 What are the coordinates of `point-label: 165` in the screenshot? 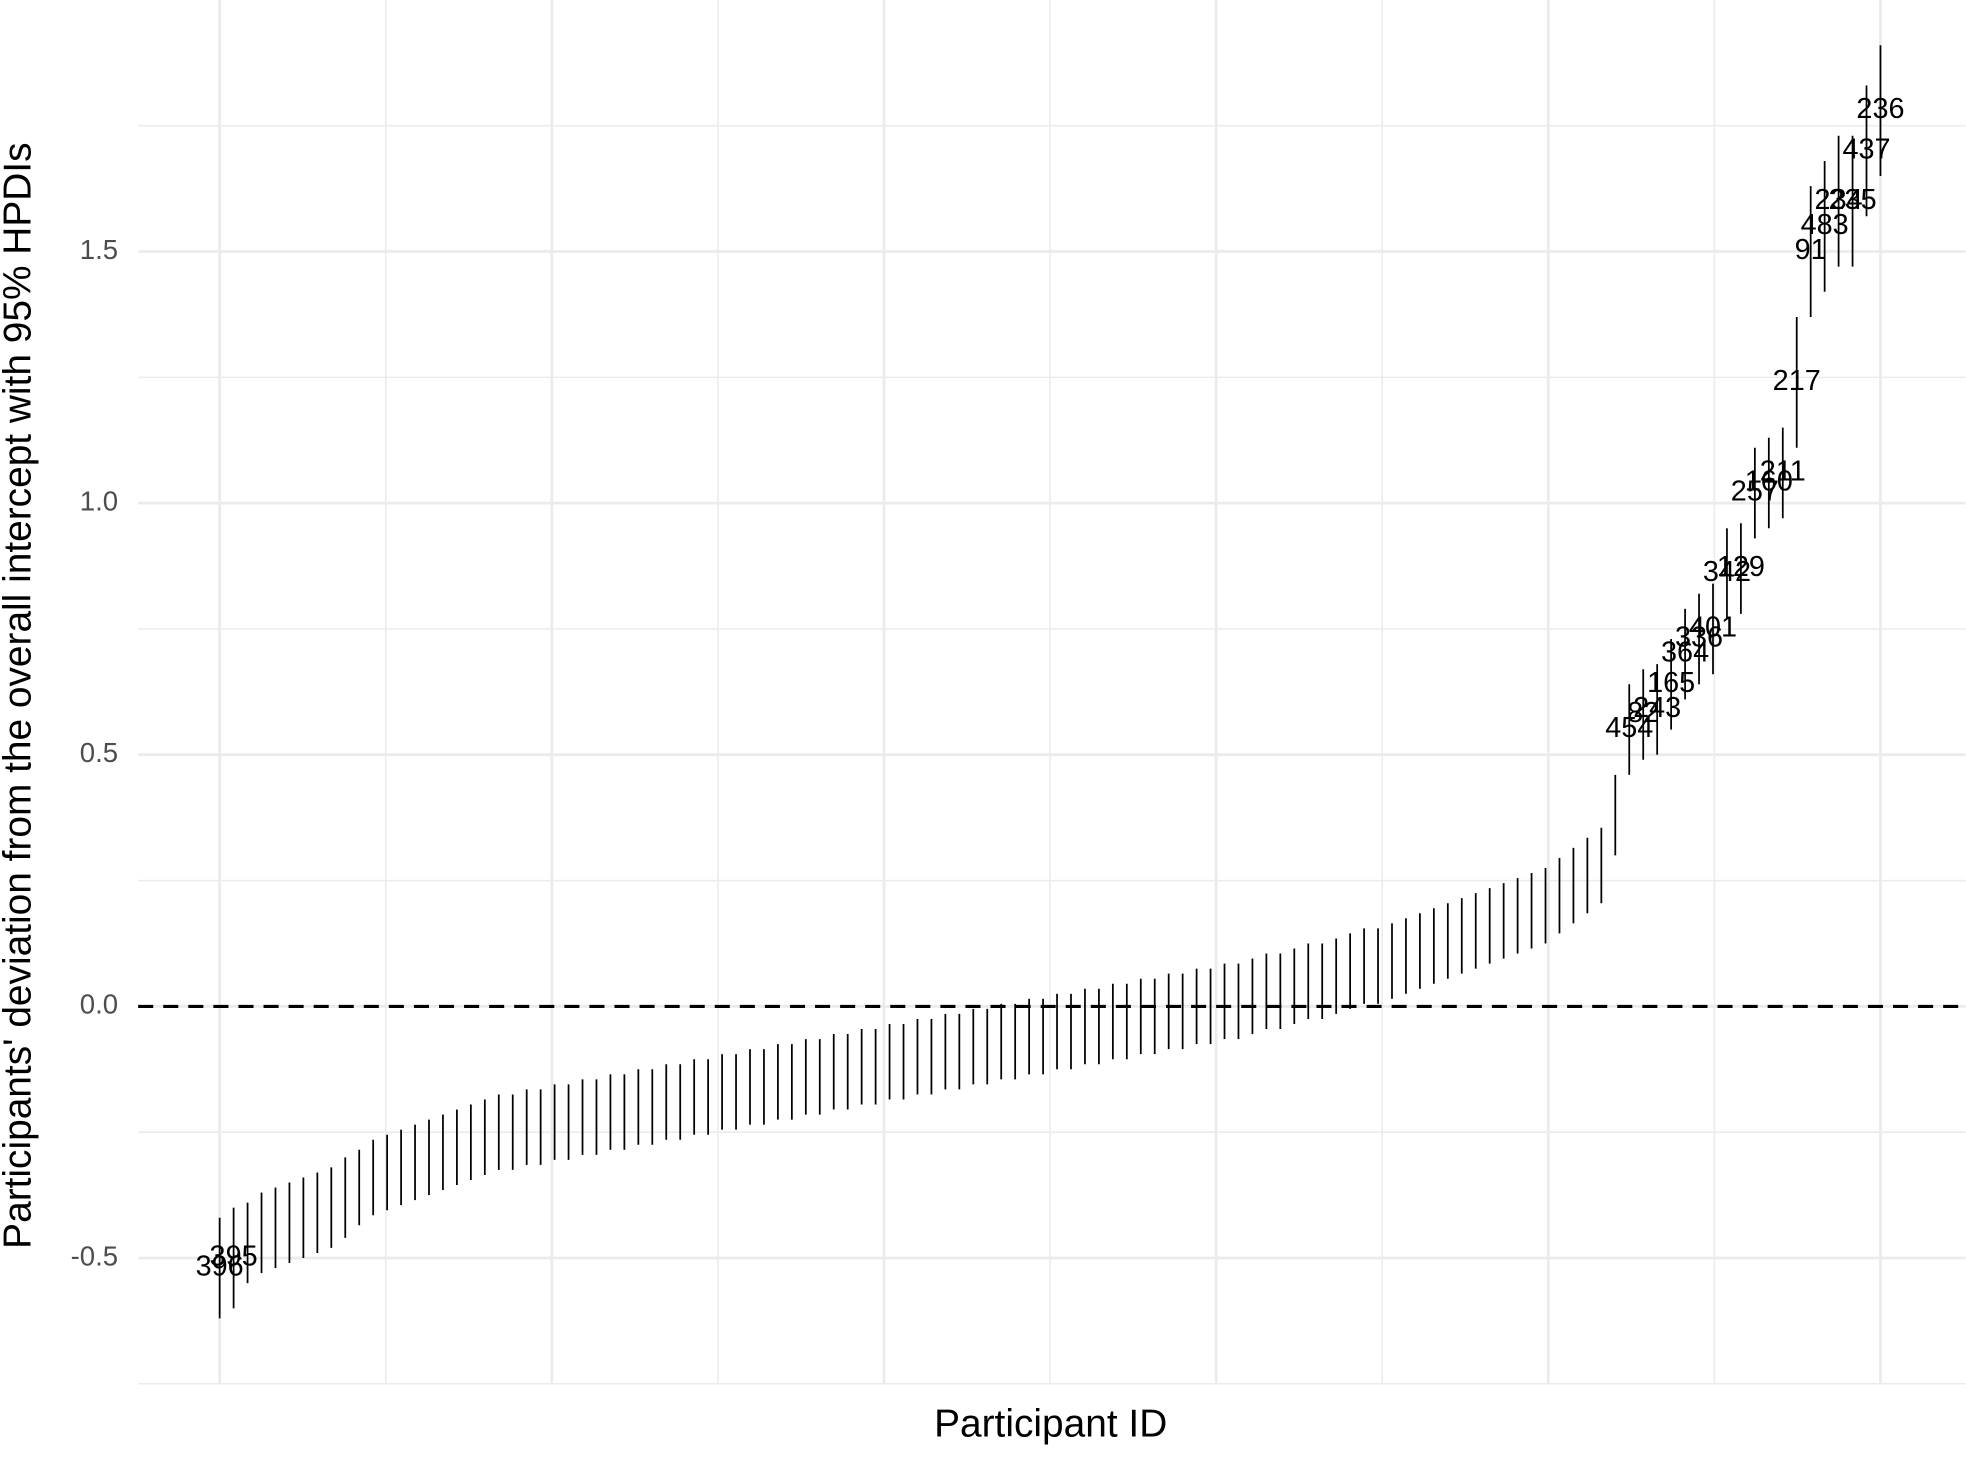 It's located at (1671, 683).